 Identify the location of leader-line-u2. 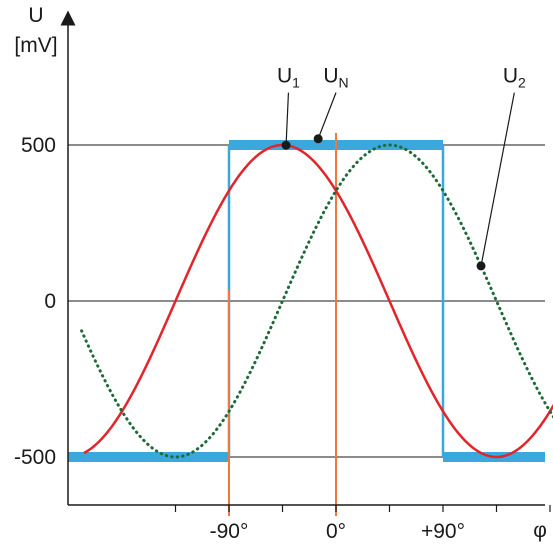
(497, 179).